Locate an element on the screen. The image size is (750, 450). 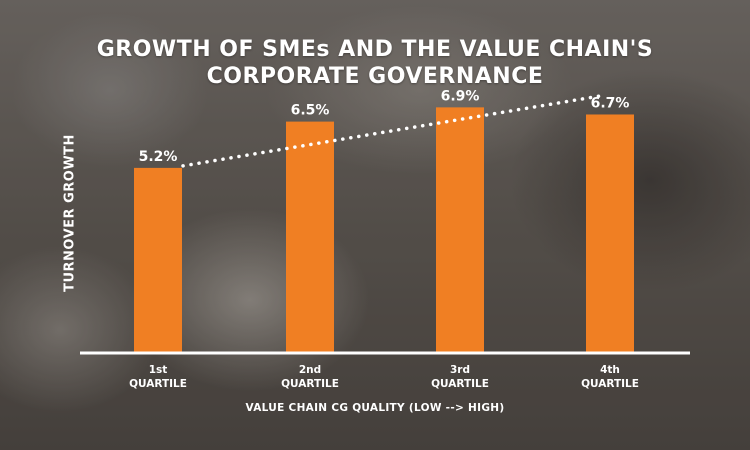
data-label-4: 6.7% is located at coordinates (610, 103).